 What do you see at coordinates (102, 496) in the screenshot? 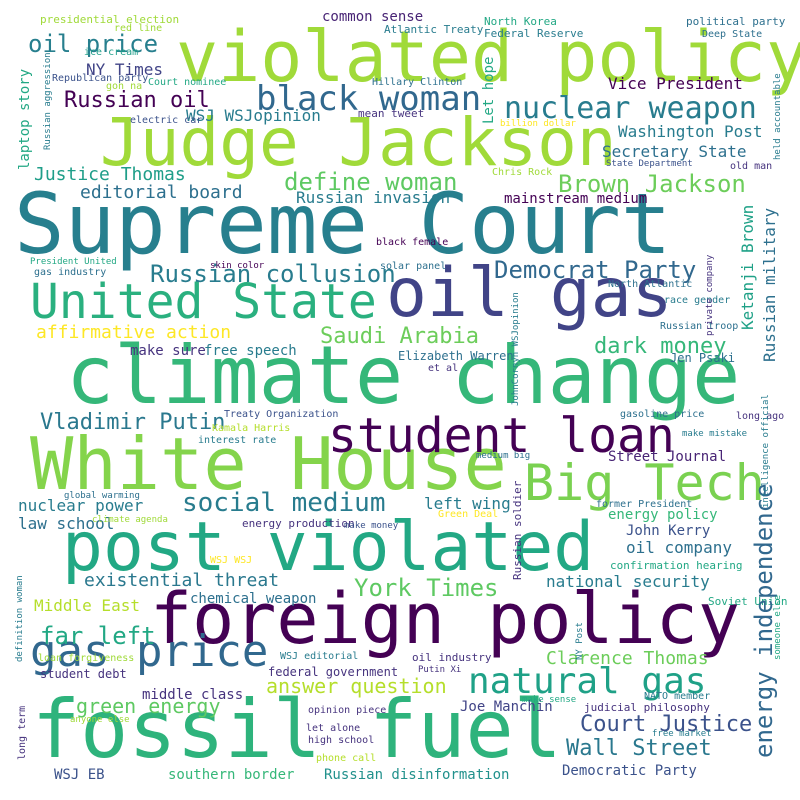
I see `word-global-warming: global warming` at bounding box center [102, 496].